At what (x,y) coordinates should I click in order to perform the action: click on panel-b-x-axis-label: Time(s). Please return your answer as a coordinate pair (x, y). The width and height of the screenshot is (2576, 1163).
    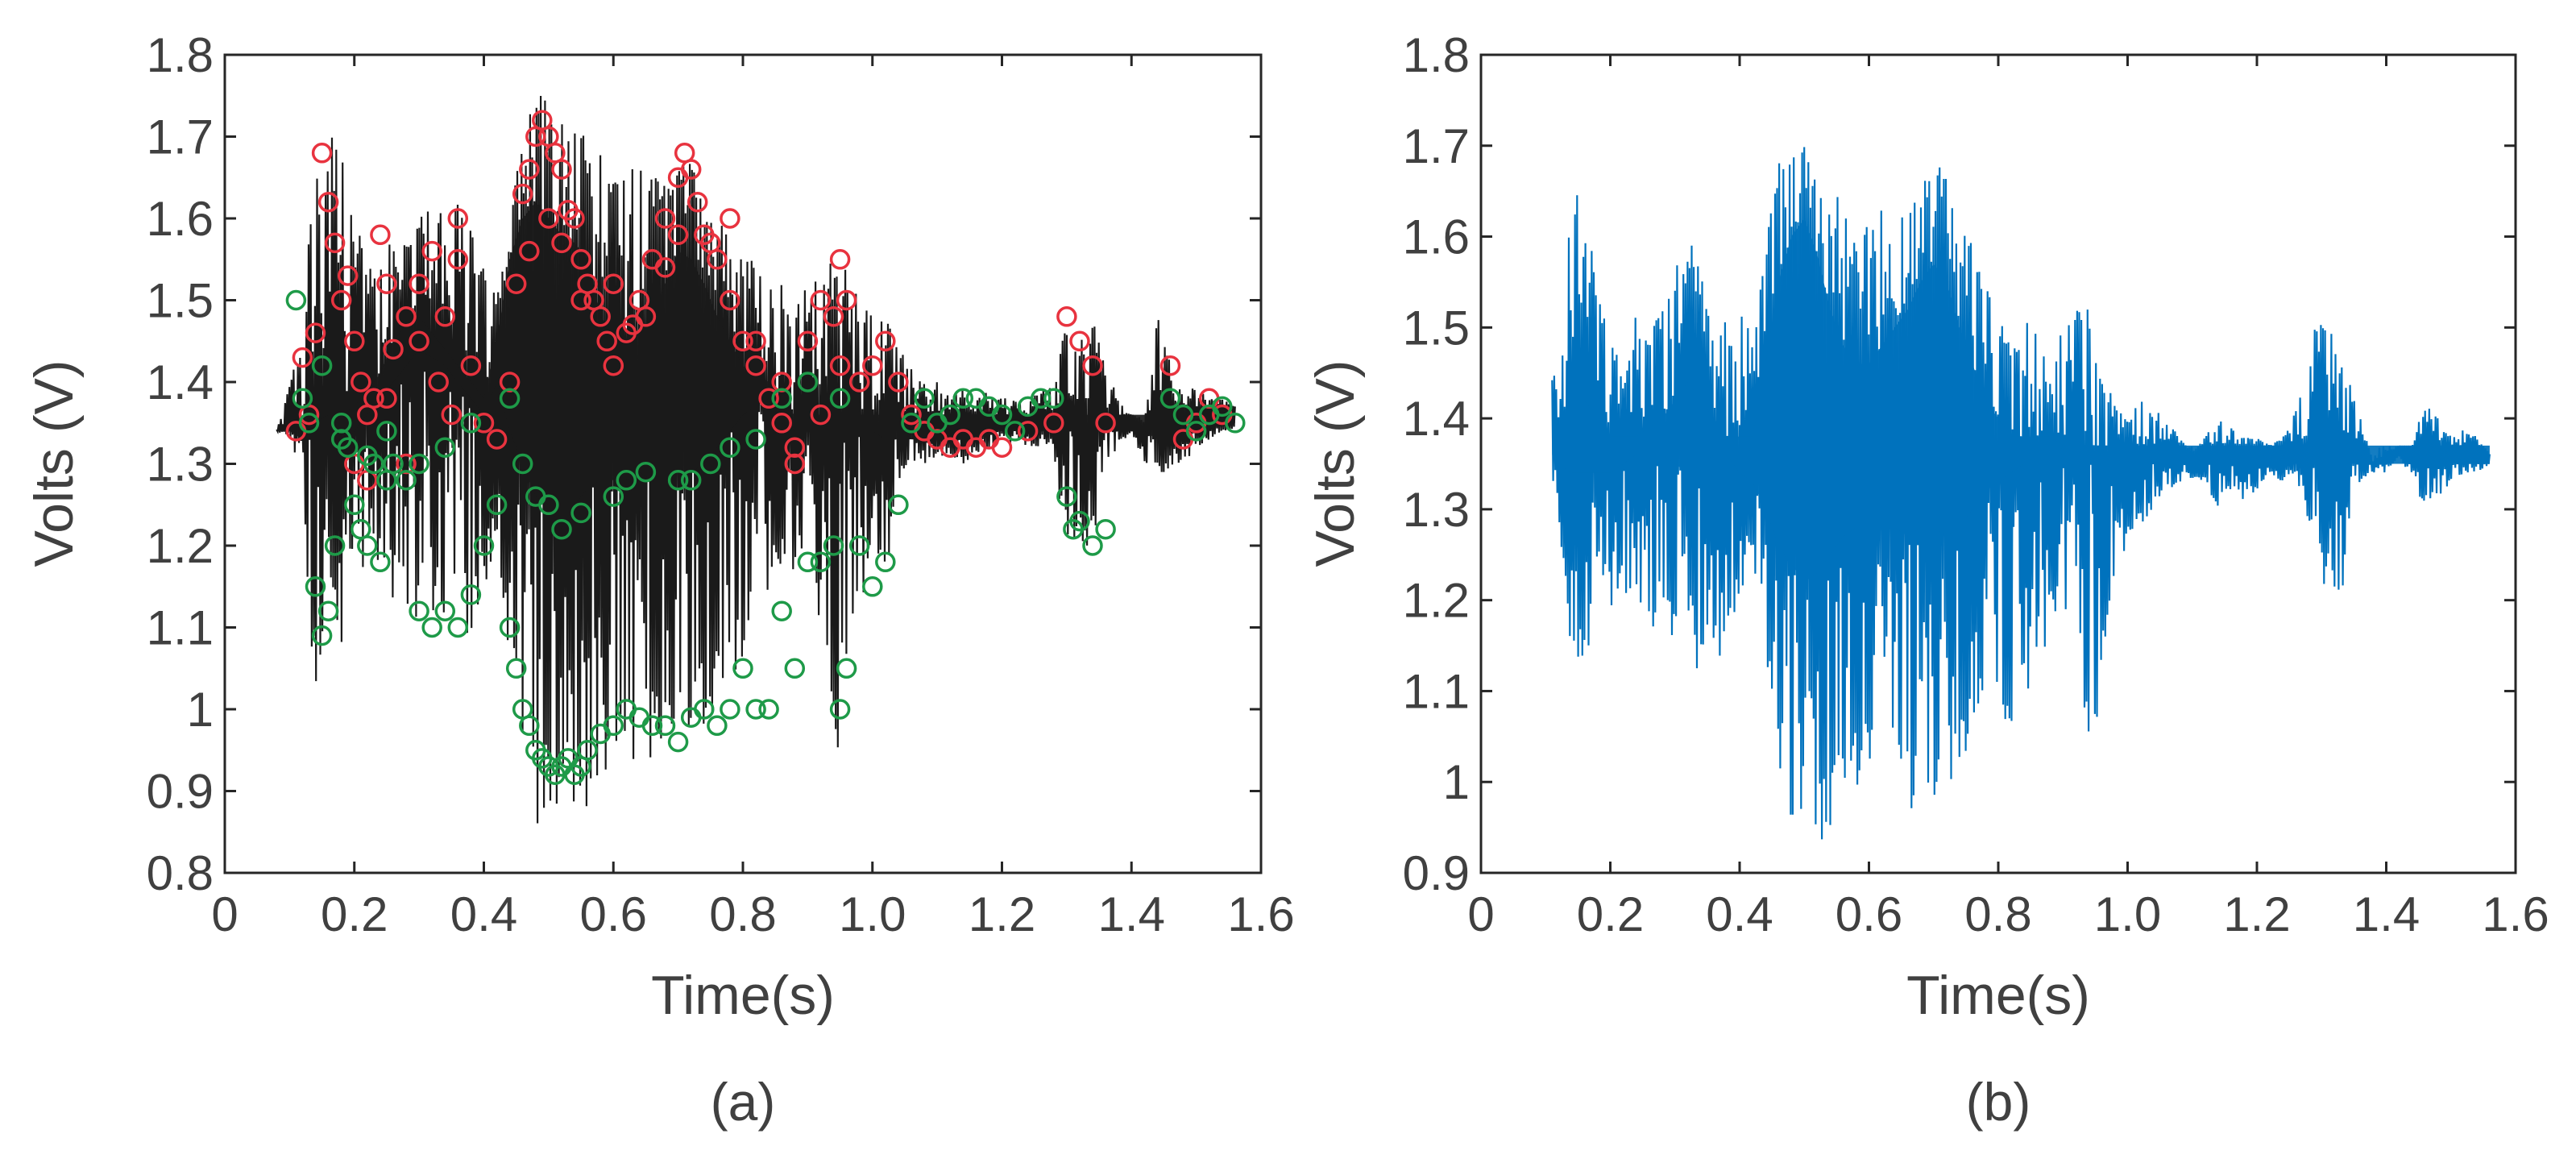
    Looking at the image, I should click on (1998, 995).